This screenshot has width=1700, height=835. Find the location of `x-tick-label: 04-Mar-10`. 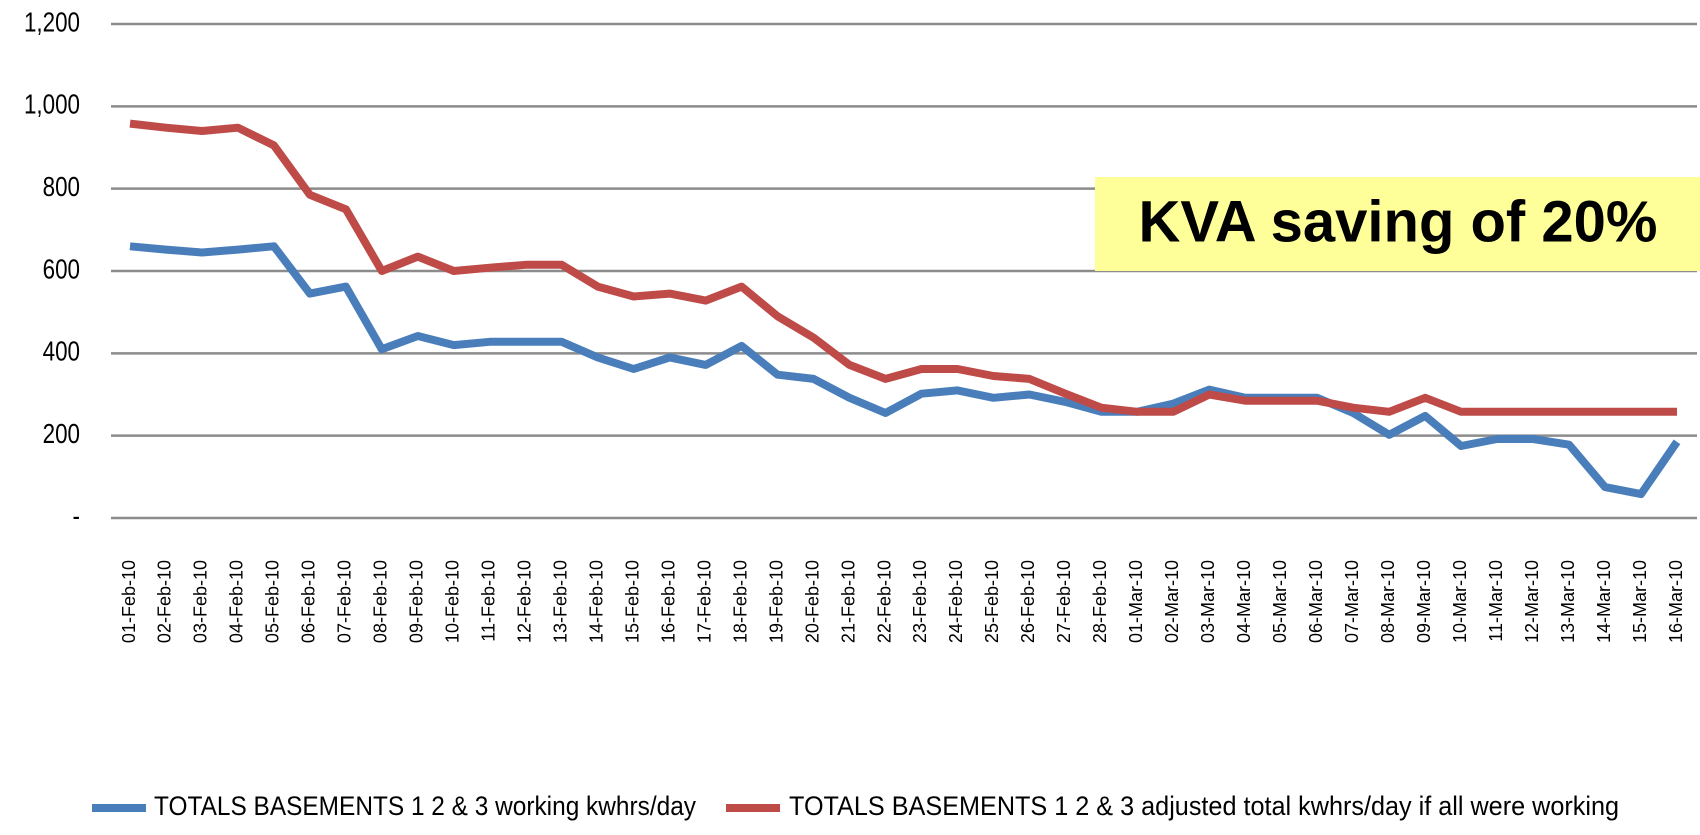

x-tick-label: 04-Mar-10 is located at coordinates (1244, 601).